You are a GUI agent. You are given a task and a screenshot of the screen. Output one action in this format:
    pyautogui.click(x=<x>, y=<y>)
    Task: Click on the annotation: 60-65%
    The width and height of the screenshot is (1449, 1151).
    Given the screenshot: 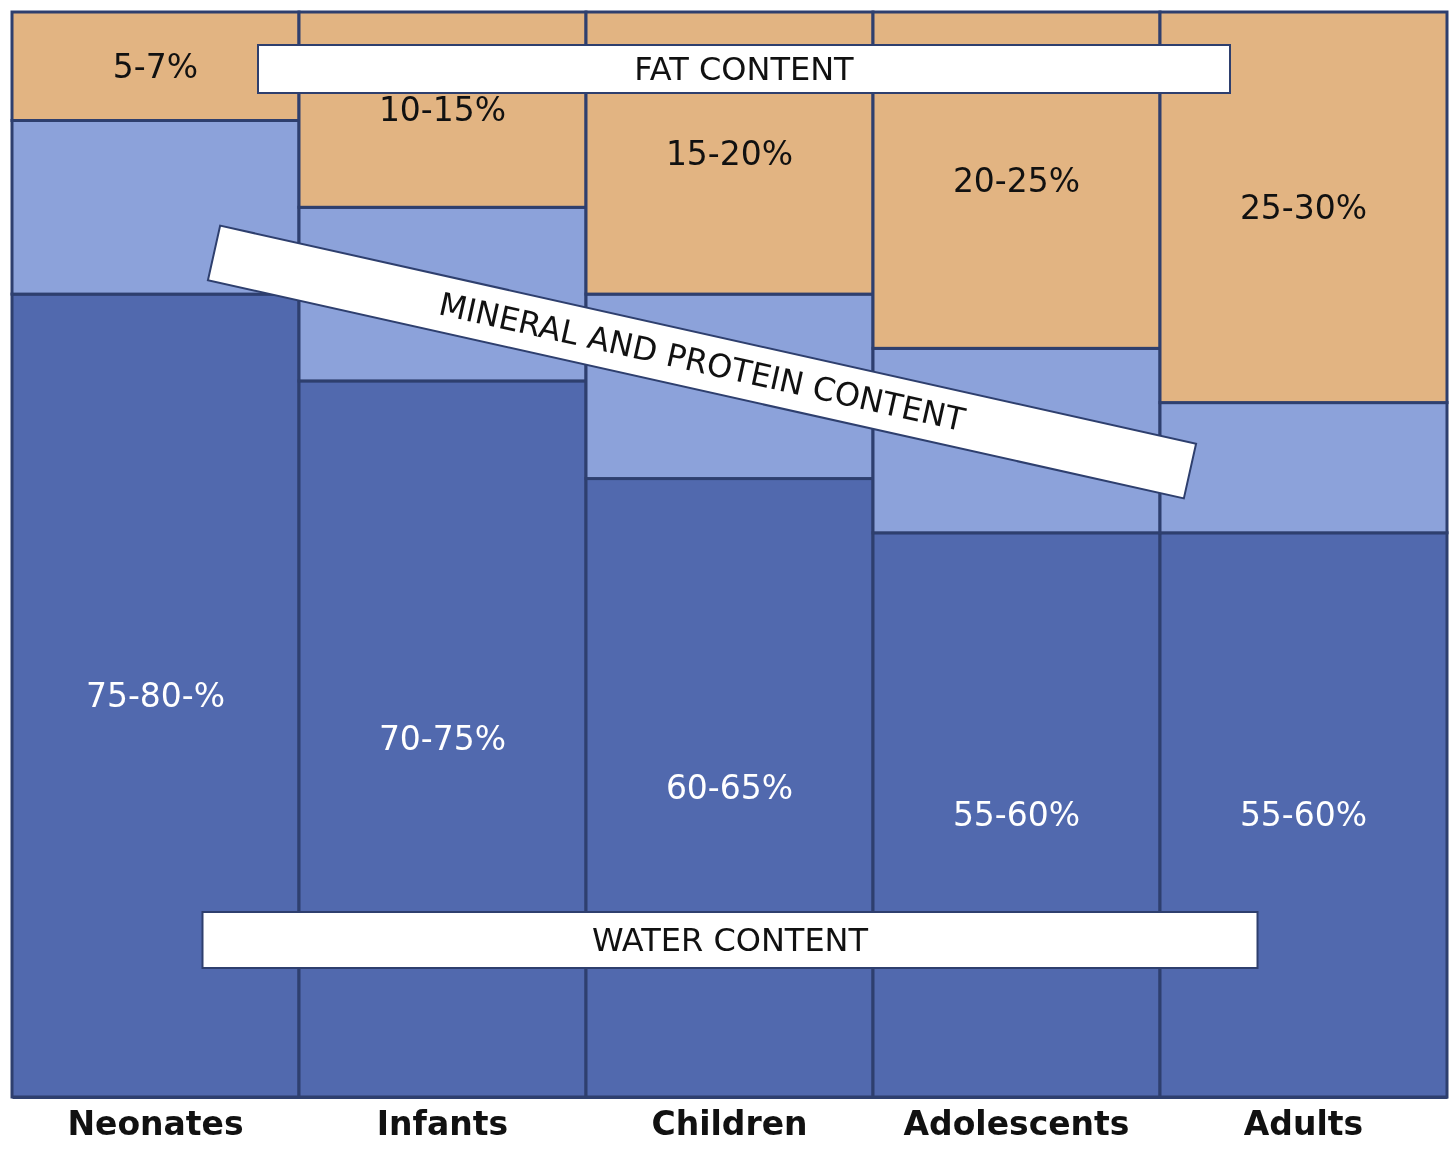 What is the action you would take?
    pyautogui.click(x=729, y=788)
    